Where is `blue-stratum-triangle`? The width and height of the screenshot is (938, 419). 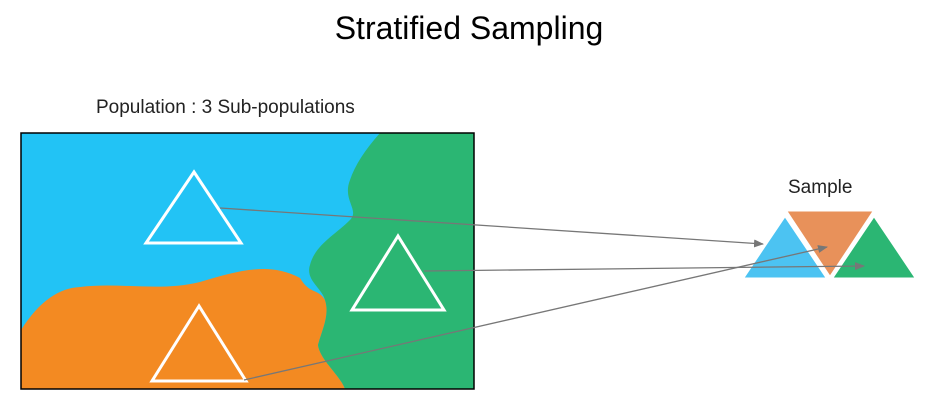
blue-stratum-triangle is located at coordinates (193, 207).